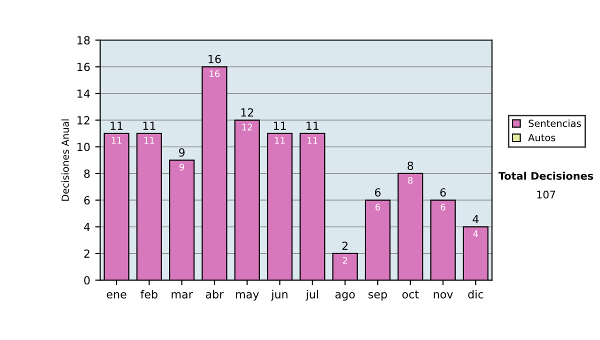 This screenshot has width=600, height=340. Describe the element at coordinates (247, 296) in the screenshot. I see `x-tick-label: may` at that location.